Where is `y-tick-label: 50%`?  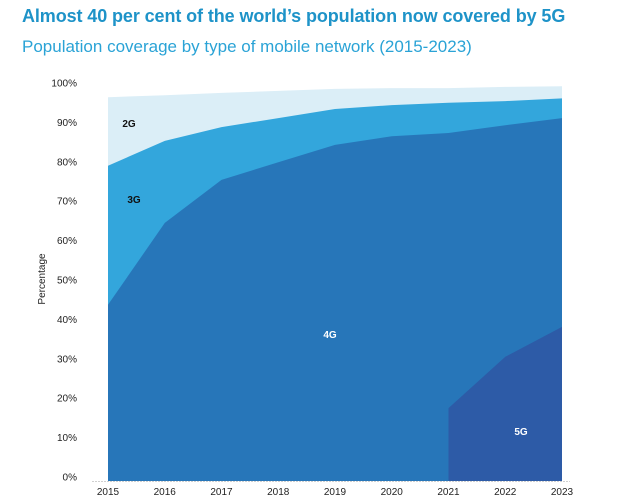
y-tick-label: 50% is located at coordinates (67, 281).